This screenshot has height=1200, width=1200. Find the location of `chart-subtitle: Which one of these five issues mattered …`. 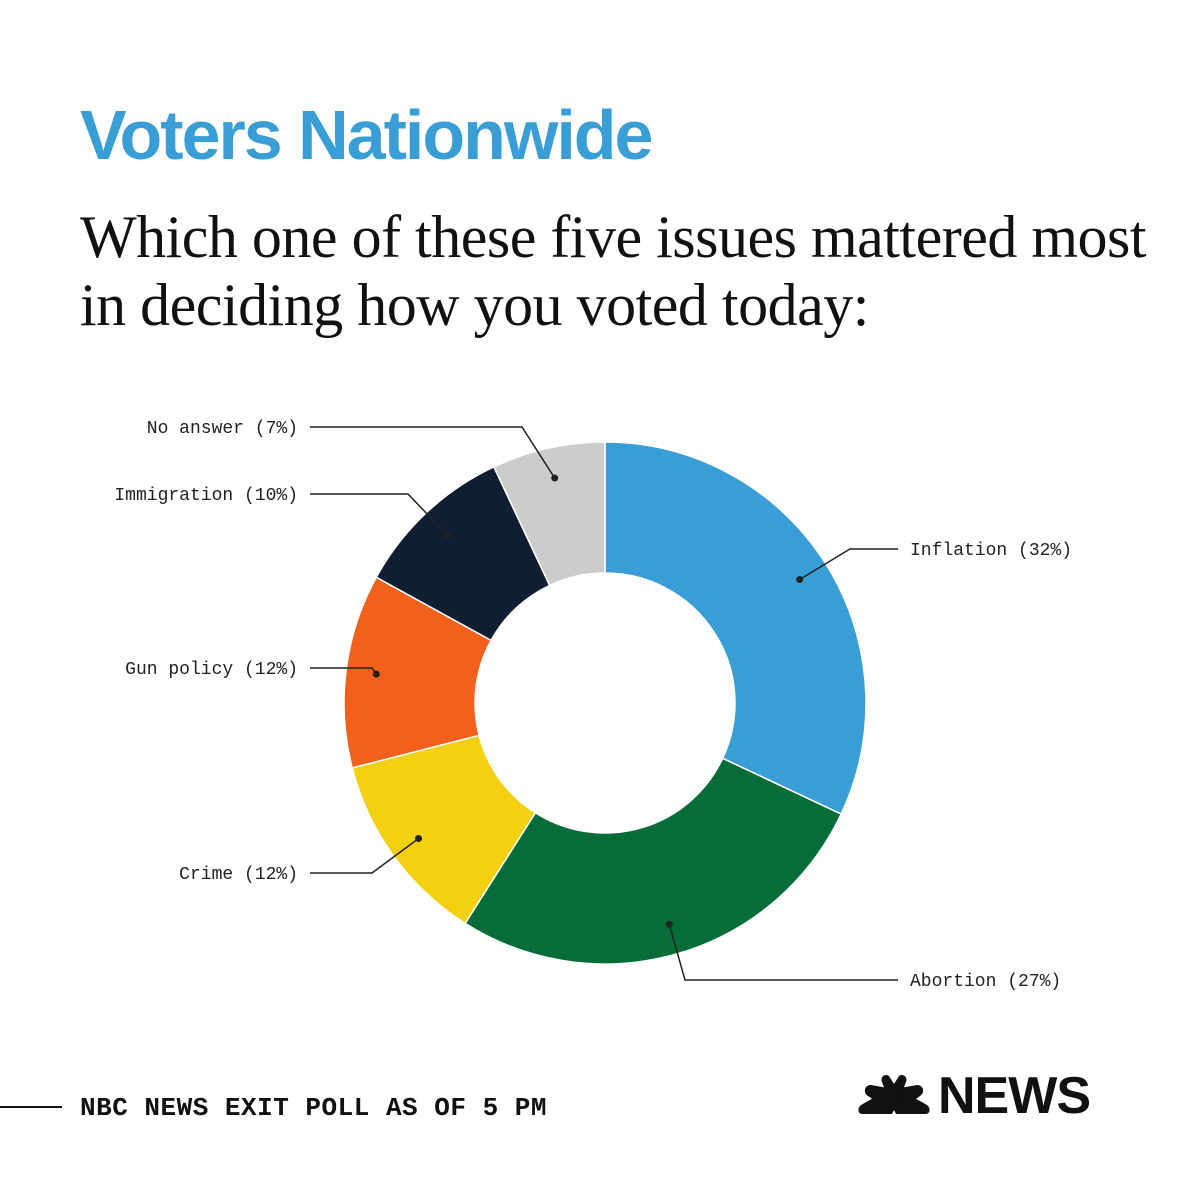

chart-subtitle: Which one of these five issues mattered … is located at coordinates (613, 271).